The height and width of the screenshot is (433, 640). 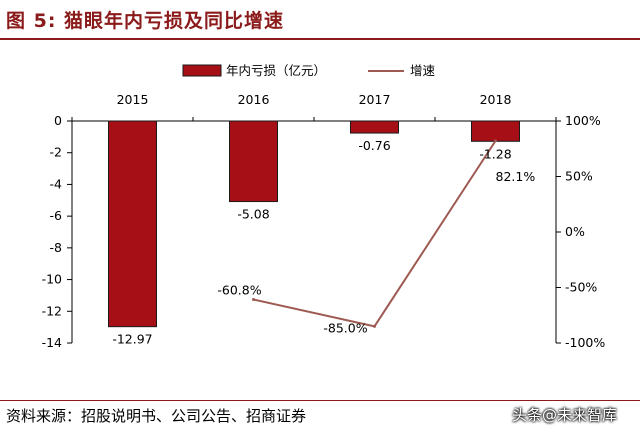 What do you see at coordinates (581, 287) in the screenshot?
I see `right-tick-label: -50%` at bounding box center [581, 287].